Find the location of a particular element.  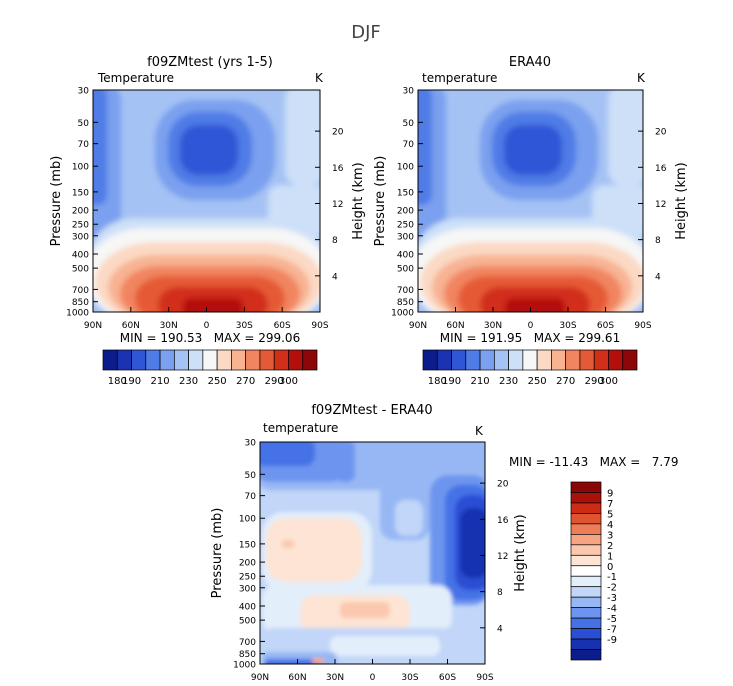

colorbar-label: 0 is located at coordinates (610, 567).